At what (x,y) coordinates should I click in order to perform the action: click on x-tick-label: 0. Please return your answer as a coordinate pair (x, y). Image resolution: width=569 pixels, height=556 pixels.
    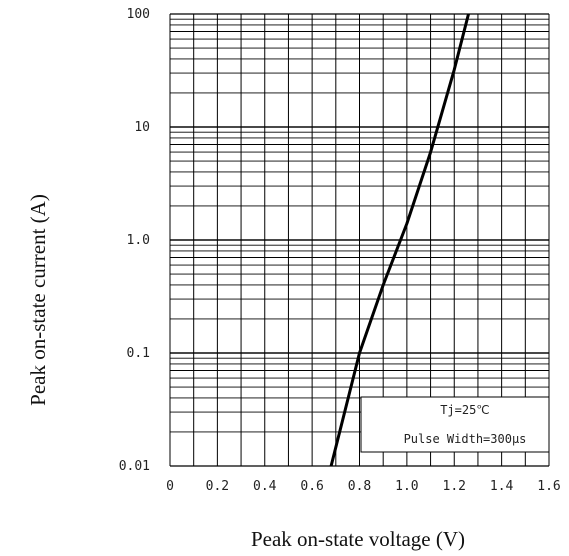
    Looking at the image, I should click on (170, 486).